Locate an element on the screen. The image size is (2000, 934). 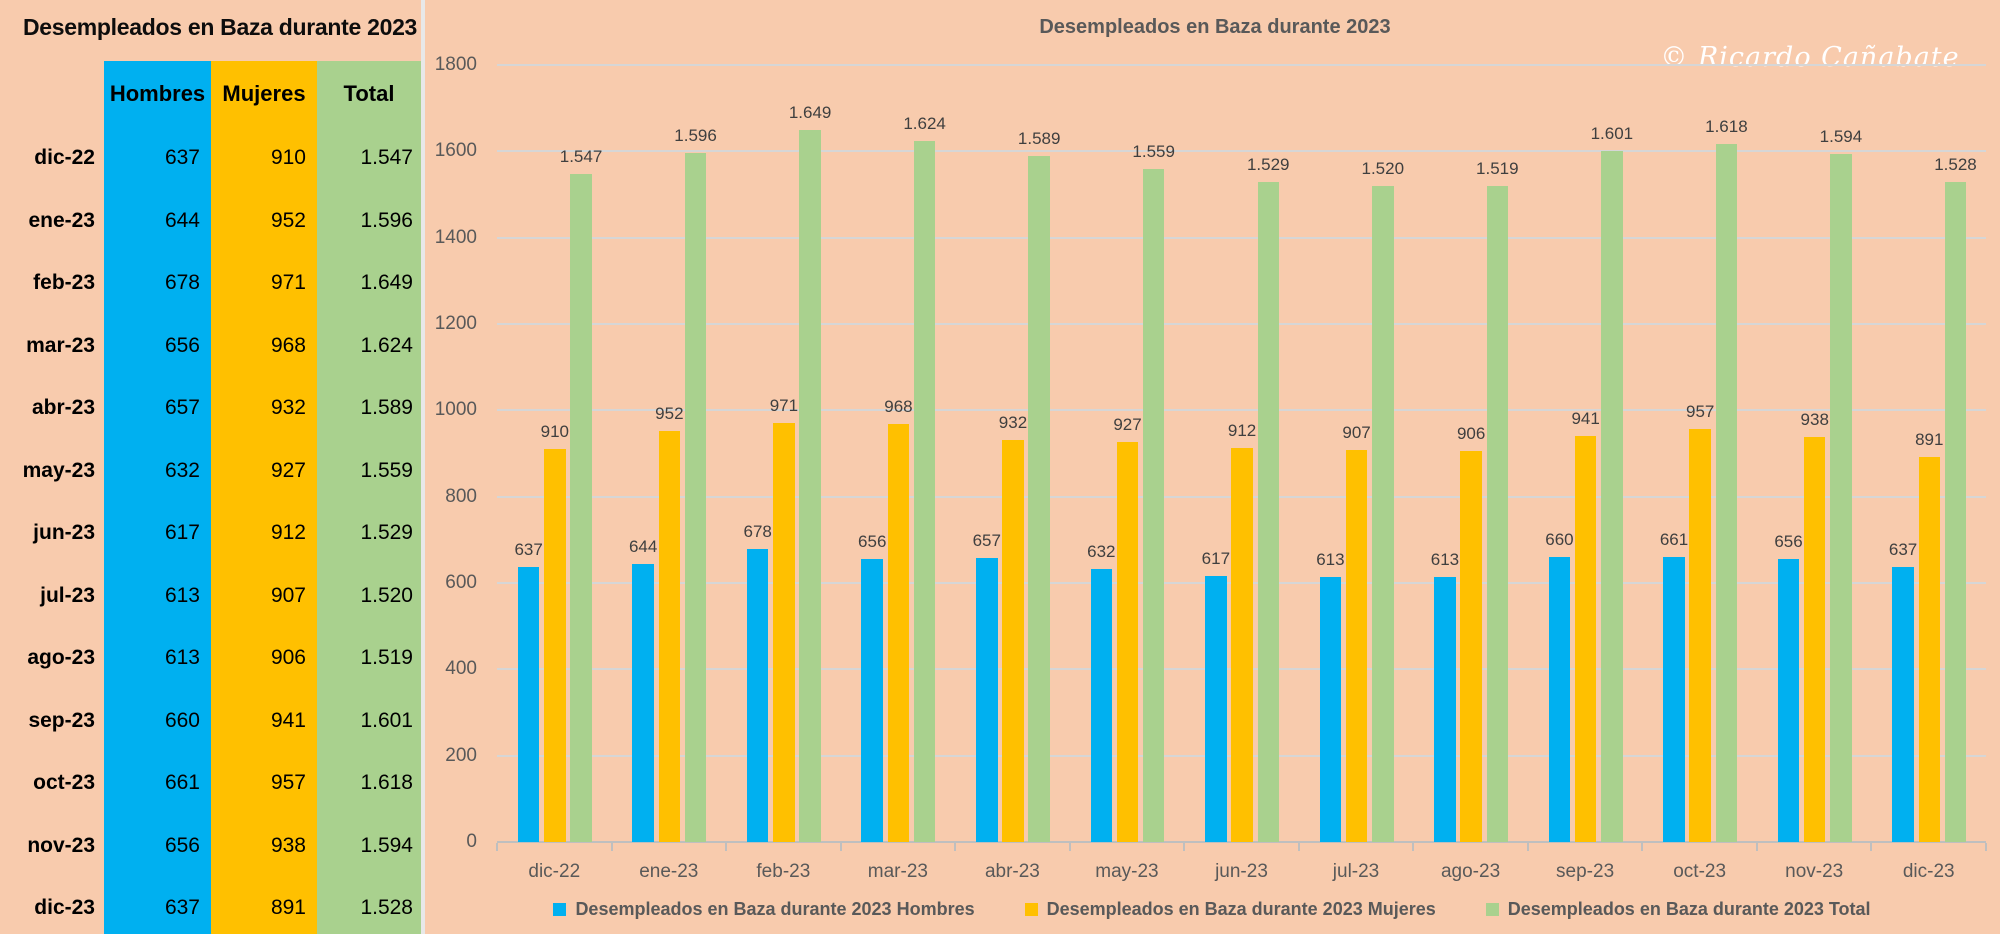
bar-value-label: 1.594 is located at coordinates (1841, 136).